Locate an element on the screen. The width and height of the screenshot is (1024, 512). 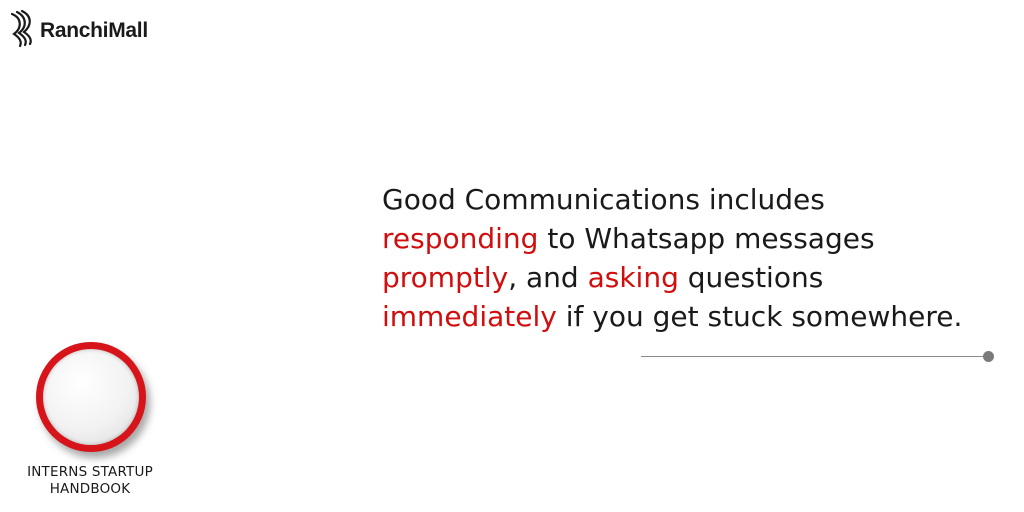
message-segment: to Whatsapp messages is located at coordinates (706, 238).